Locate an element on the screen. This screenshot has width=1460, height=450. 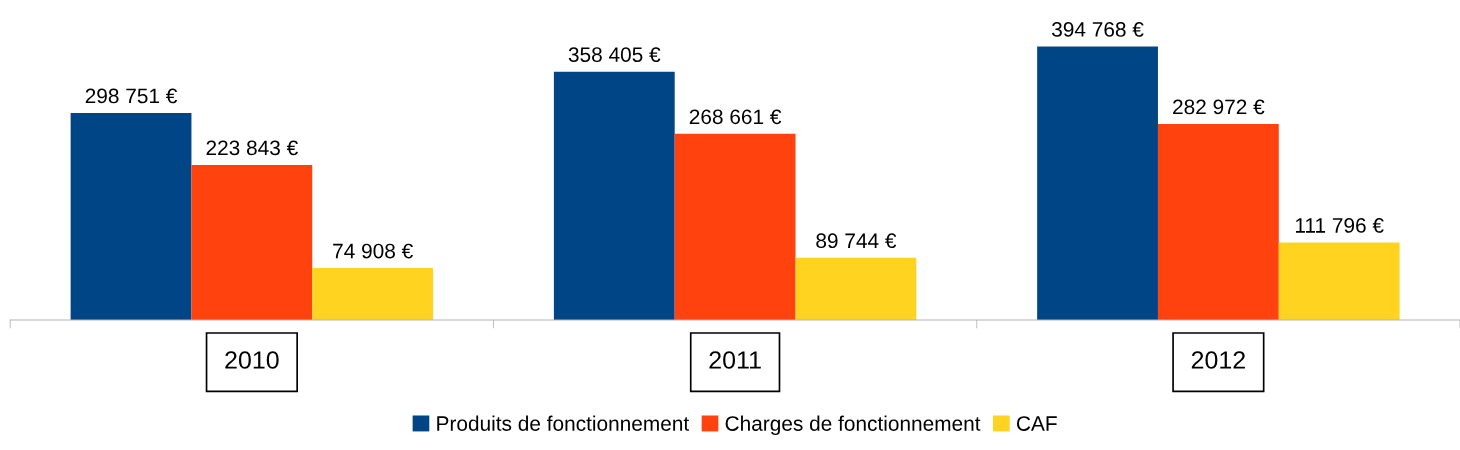
legend-label: CAF is located at coordinates (1036, 423).